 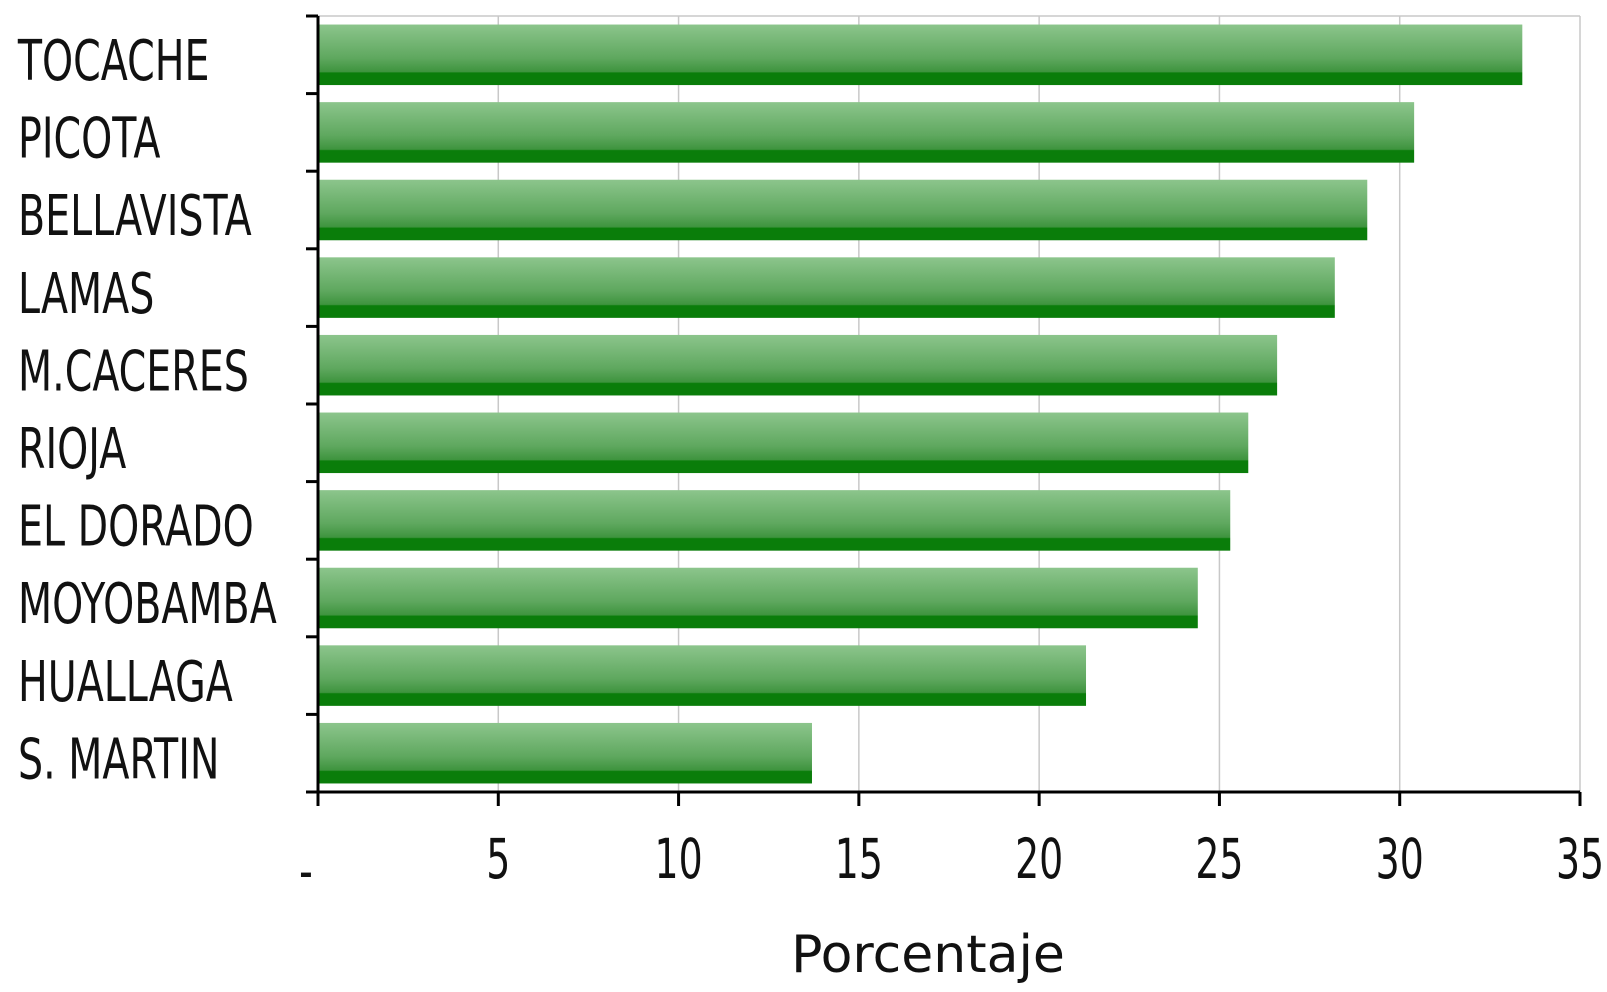 What do you see at coordinates (1219, 860) in the screenshot?
I see `x-tick-label-25: 25` at bounding box center [1219, 860].